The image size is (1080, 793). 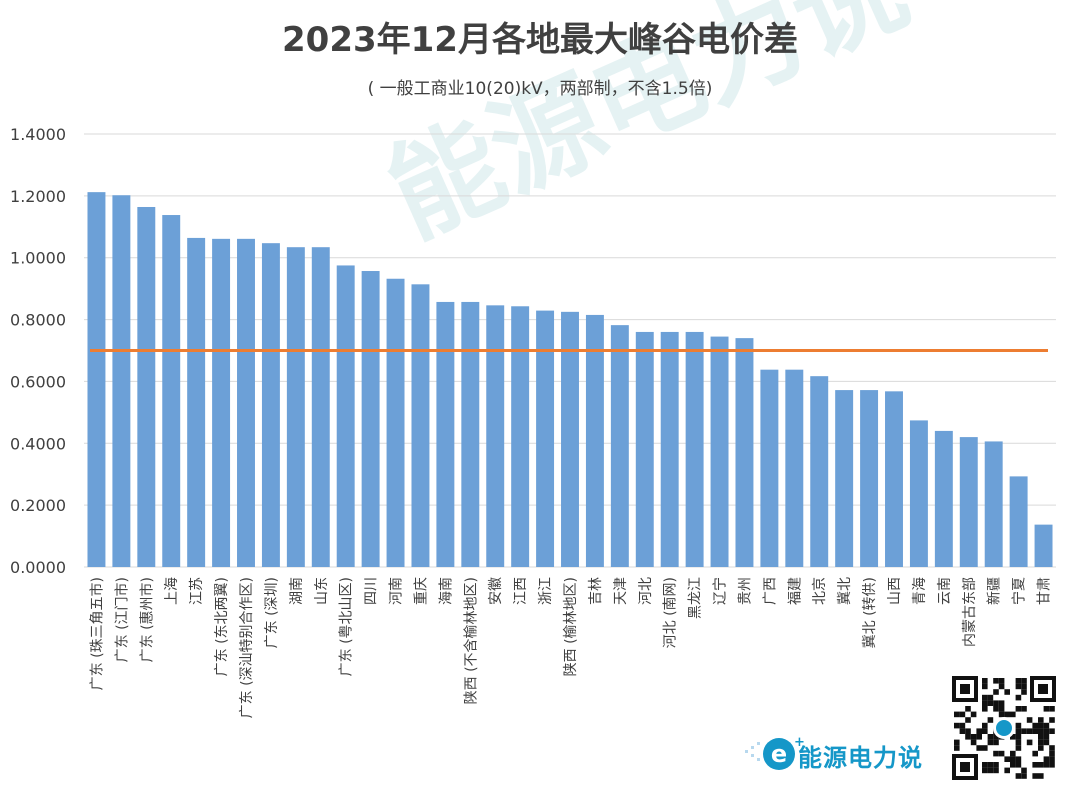 What do you see at coordinates (397, 591) in the screenshot?
I see `x-tick-label: 河南` at bounding box center [397, 591].